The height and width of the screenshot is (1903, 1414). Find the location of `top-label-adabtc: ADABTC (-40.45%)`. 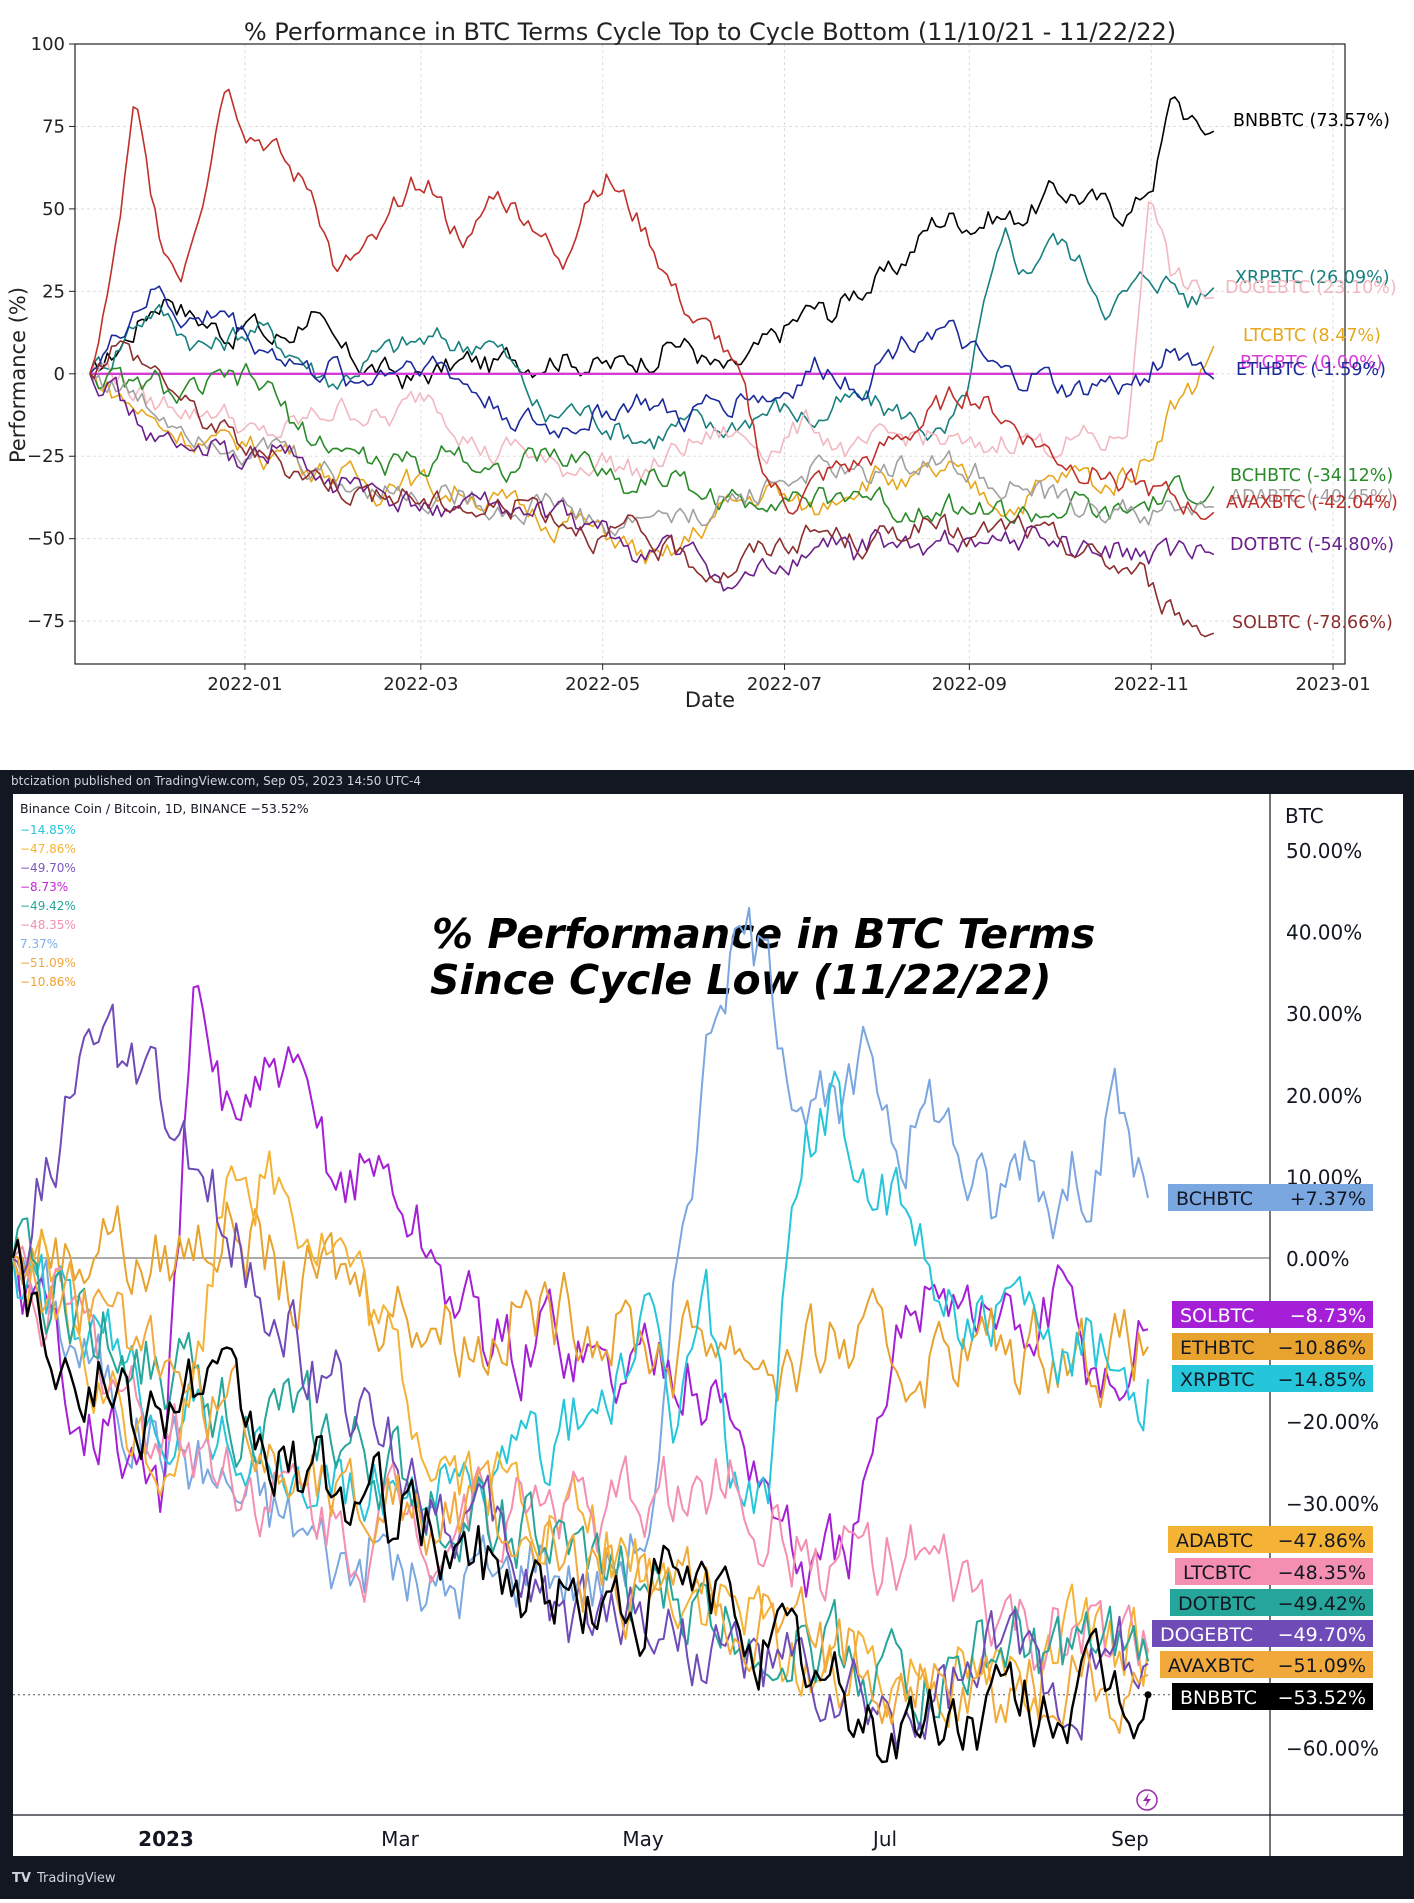

top-label-adabtc: ADABTC (-40.45%) is located at coordinates (1311, 497).